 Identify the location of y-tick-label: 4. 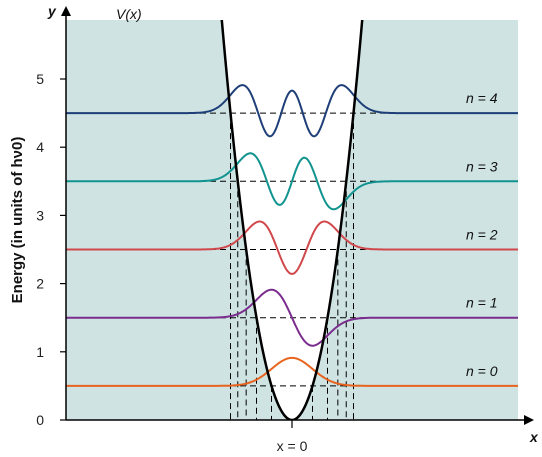
(40, 147).